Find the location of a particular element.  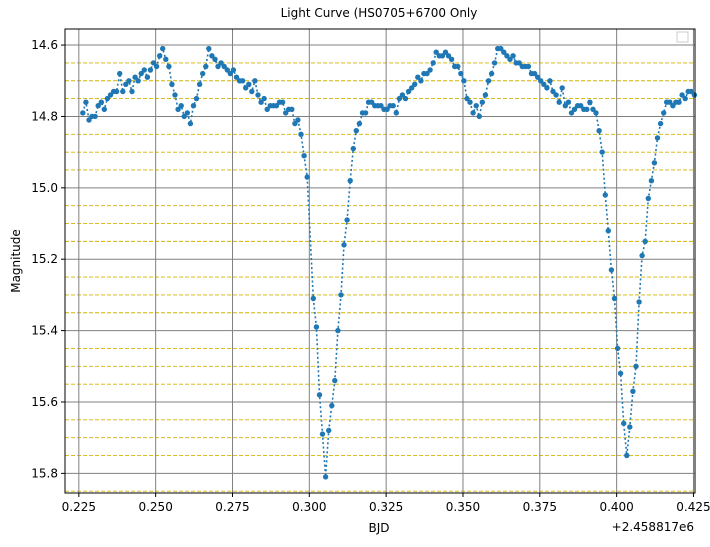

x-tick-label: 0.375 is located at coordinates (540, 507).